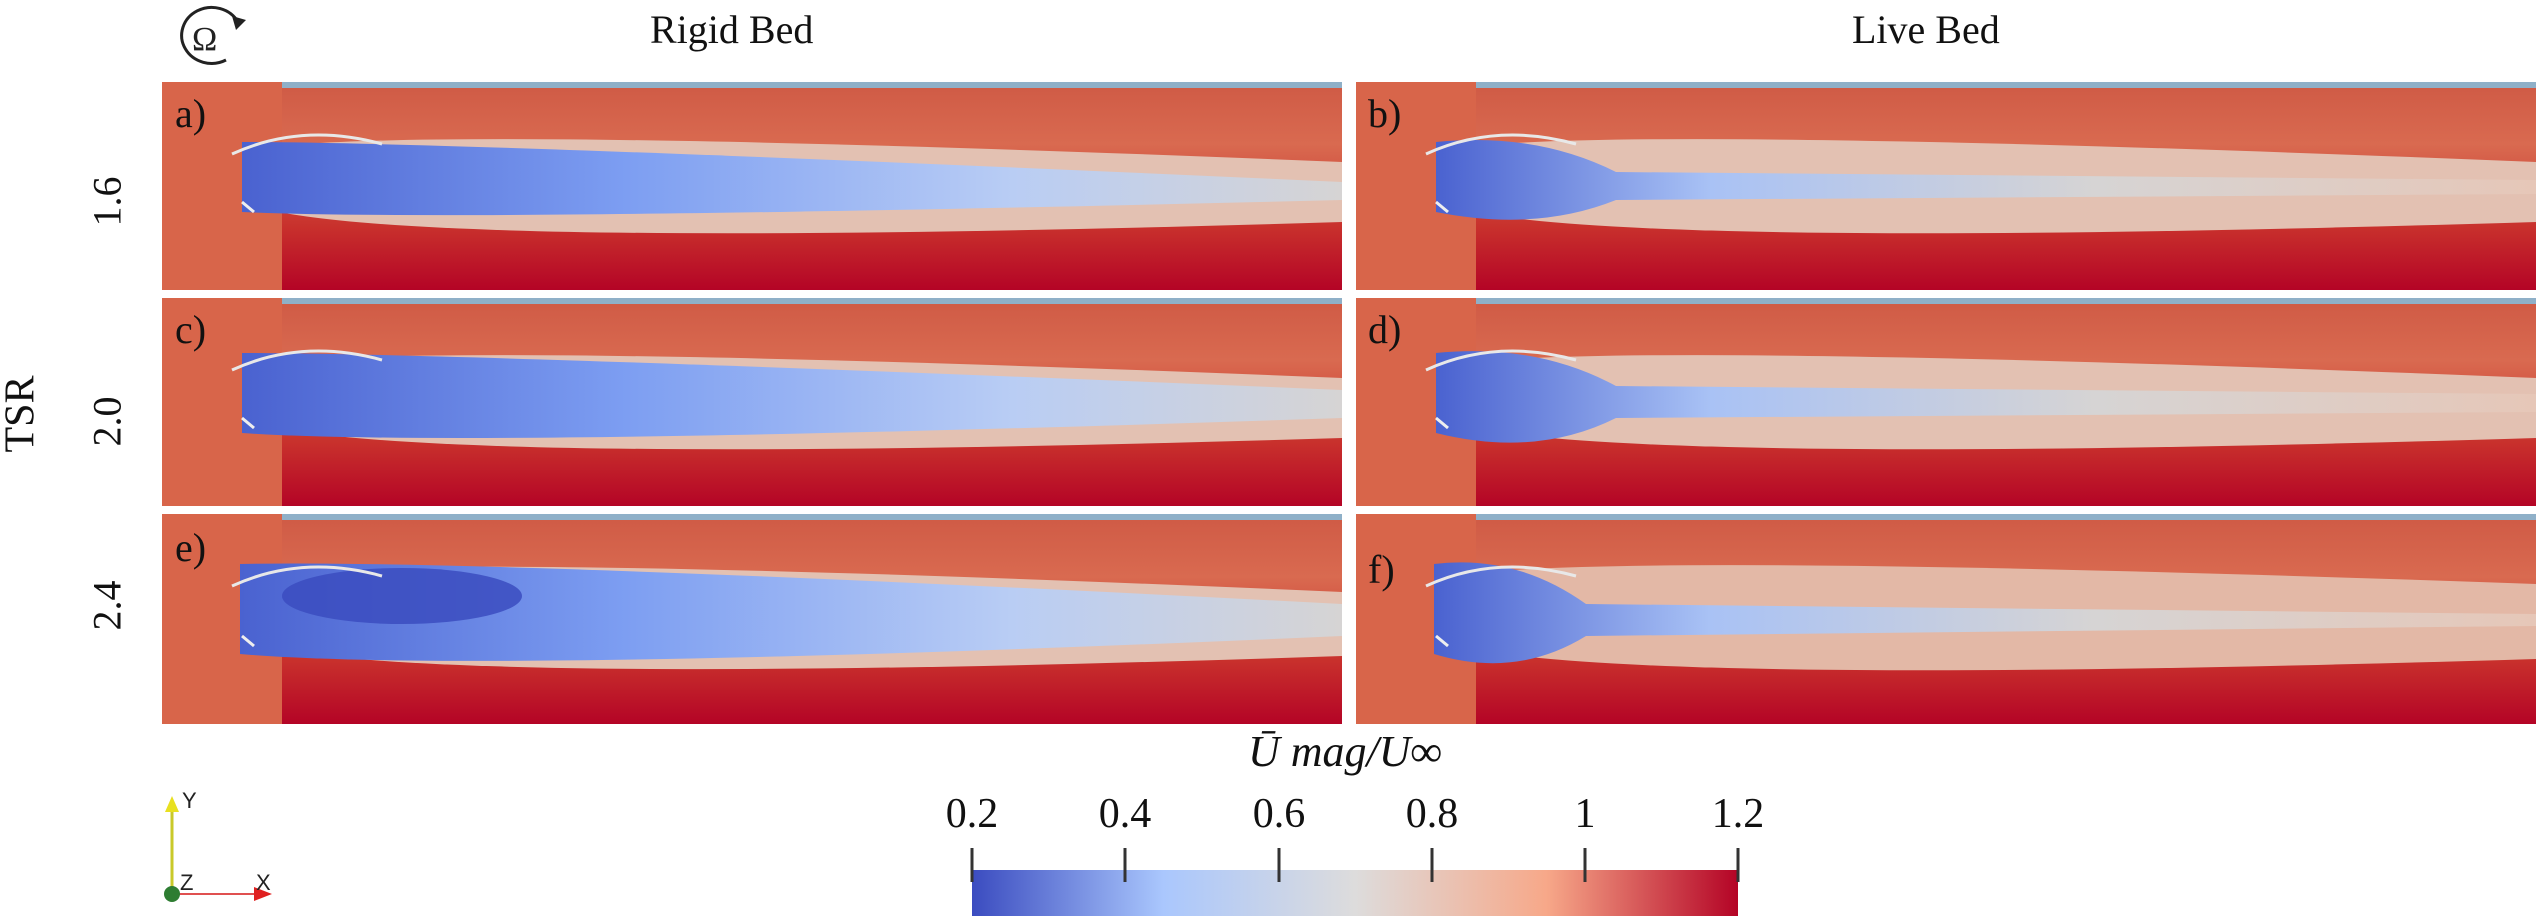 The width and height of the screenshot is (2536, 924). Describe the element at coordinates (1432, 814) in the screenshot. I see `colorbar-tick-3: 0.8` at that location.